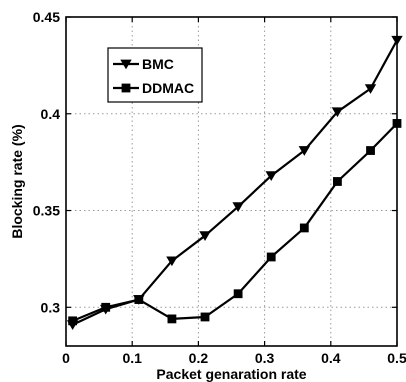 The height and width of the screenshot is (382, 406). What do you see at coordinates (46, 17) in the screenshot?
I see `y-tick-label: 0.45` at bounding box center [46, 17].